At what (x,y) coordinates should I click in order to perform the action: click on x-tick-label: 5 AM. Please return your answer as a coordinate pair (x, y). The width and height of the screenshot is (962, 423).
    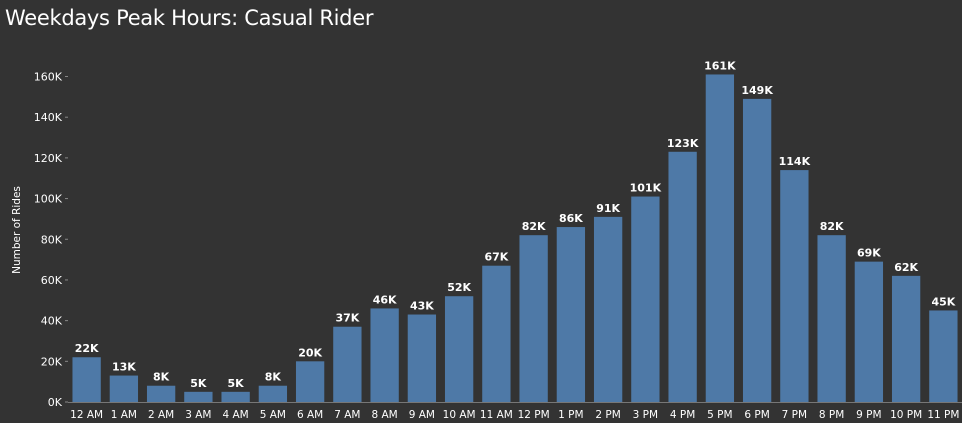
    Looking at the image, I should click on (273, 415).